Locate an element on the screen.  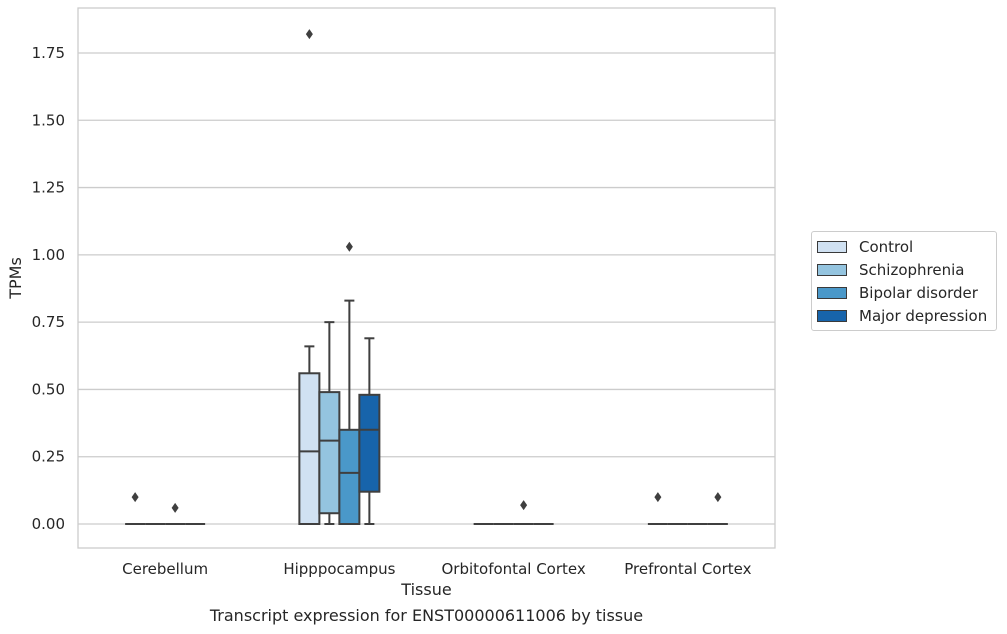
y-tick-label: 0.00 is located at coordinates (48, 524).